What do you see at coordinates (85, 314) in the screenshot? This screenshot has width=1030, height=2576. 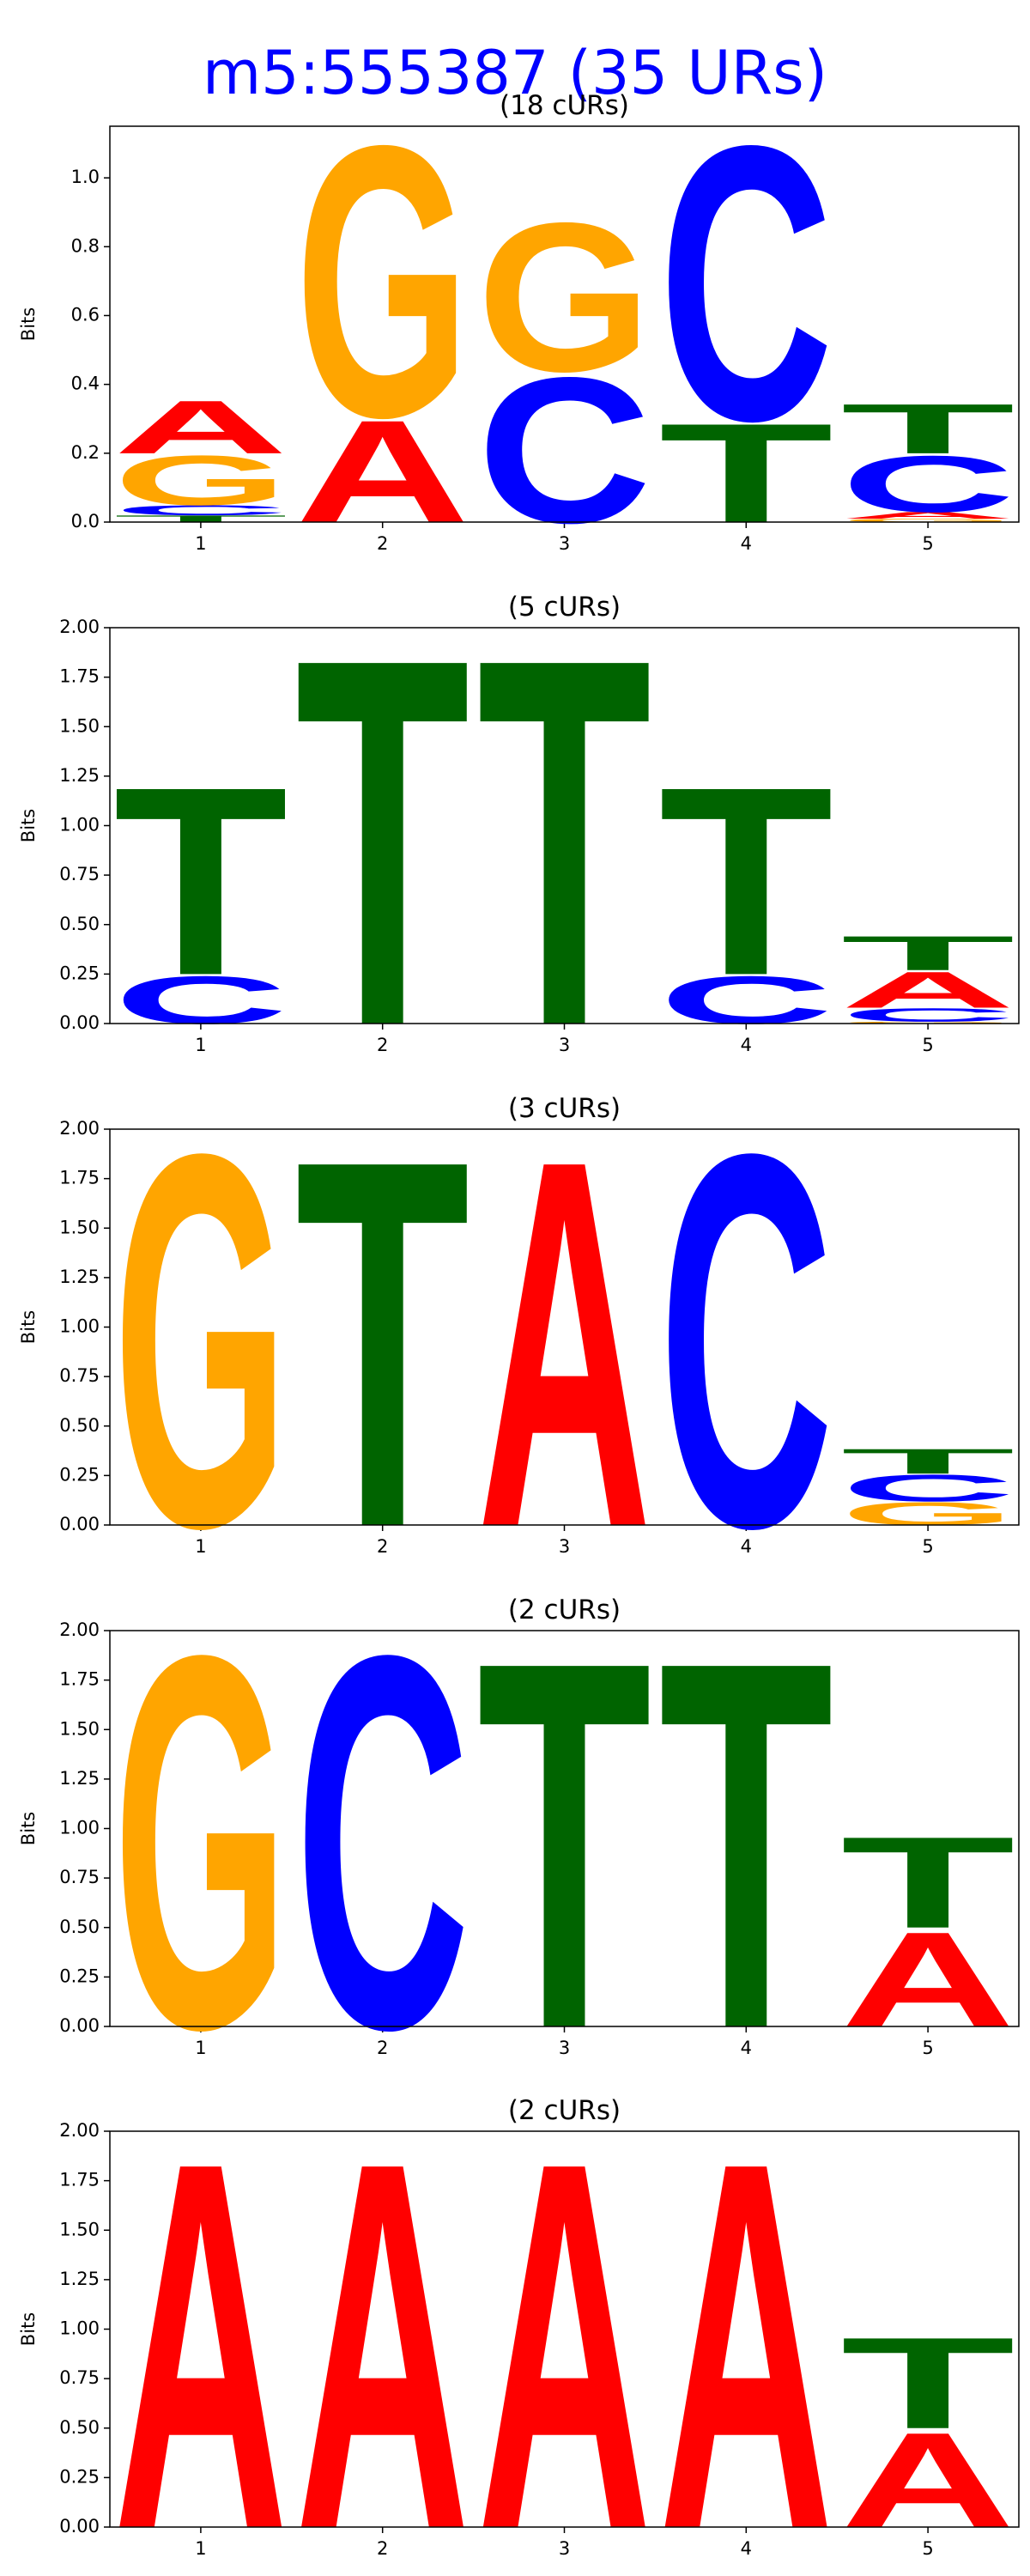 I see `y-tick-label: 0.6` at bounding box center [85, 314].